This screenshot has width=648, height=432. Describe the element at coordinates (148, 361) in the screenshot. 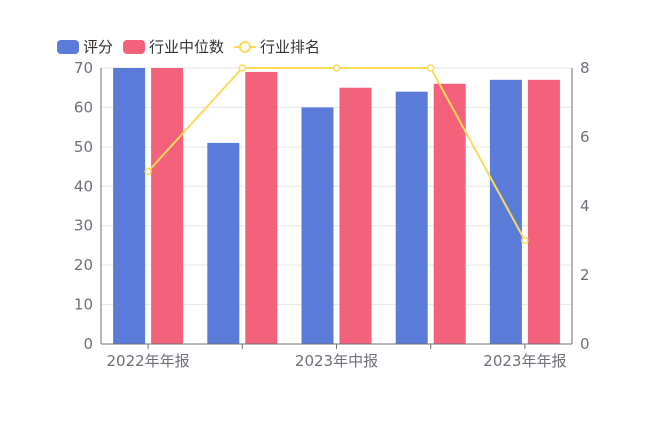

I see `x-tick-label-0: 2022年年报` at that location.